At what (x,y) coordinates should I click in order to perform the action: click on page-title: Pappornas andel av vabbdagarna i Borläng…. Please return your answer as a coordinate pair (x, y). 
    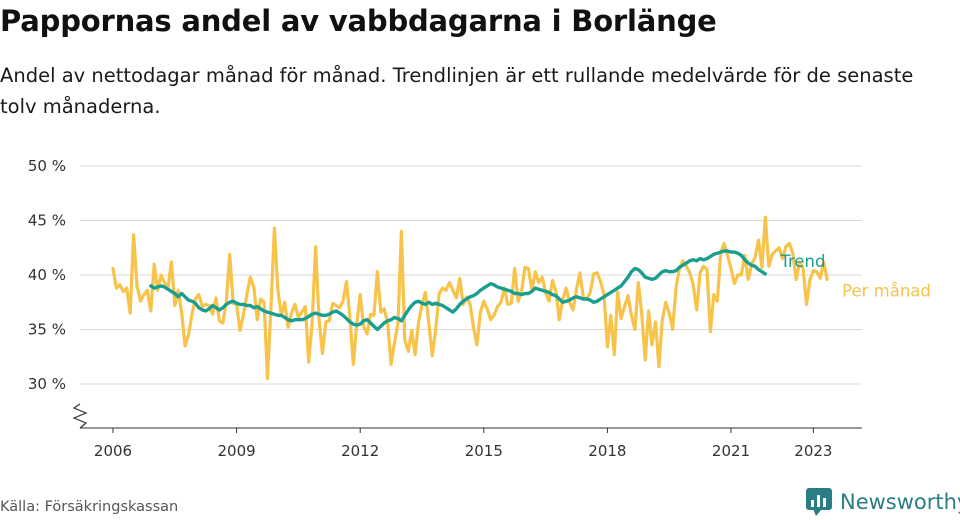
    Looking at the image, I should click on (358, 21).